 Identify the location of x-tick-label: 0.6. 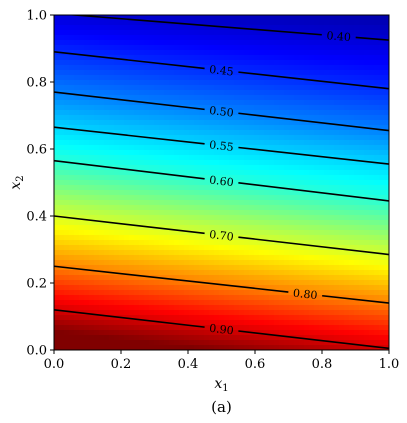
(255, 364).